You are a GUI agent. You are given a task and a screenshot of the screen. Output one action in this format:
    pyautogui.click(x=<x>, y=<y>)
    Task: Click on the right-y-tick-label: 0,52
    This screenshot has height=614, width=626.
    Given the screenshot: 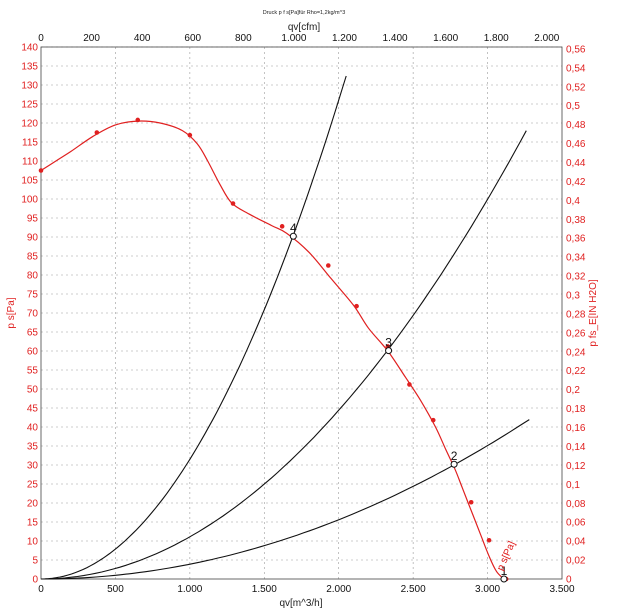 What is the action you would take?
    pyautogui.click(x=576, y=87)
    